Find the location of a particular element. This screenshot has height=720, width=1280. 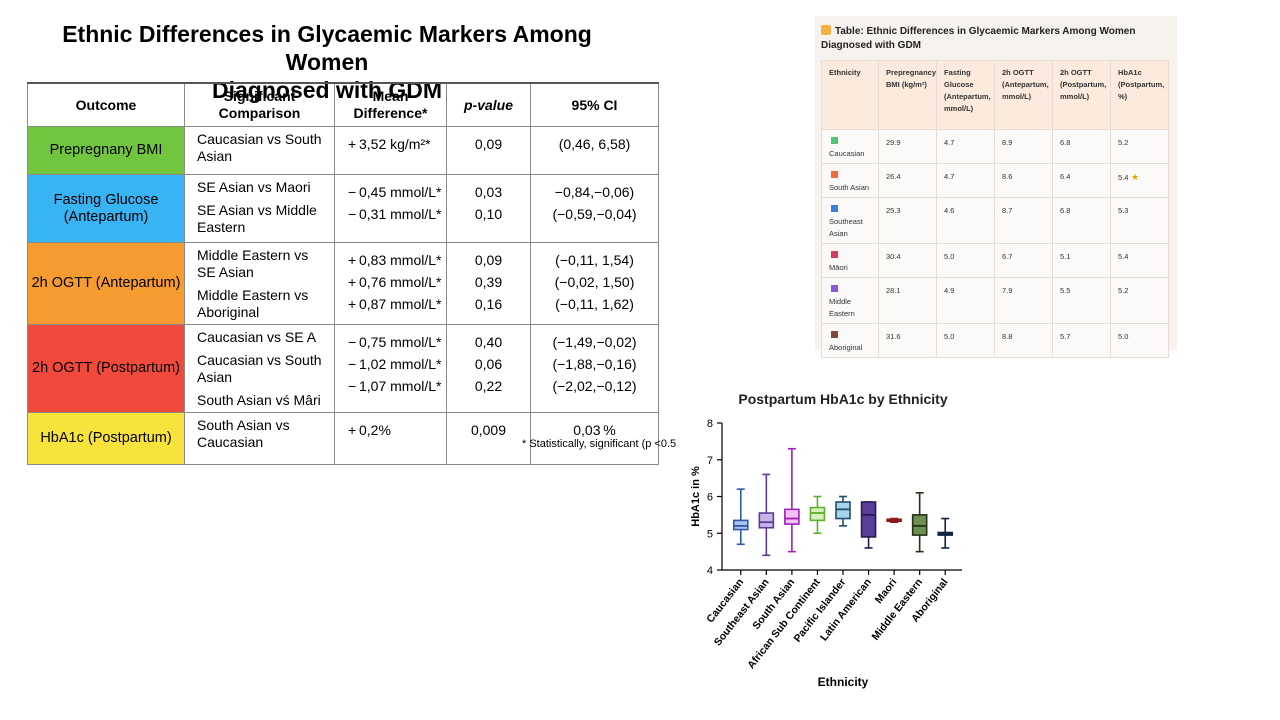

col-header-mean-diff: Mean Difference* is located at coordinates (390, 104).